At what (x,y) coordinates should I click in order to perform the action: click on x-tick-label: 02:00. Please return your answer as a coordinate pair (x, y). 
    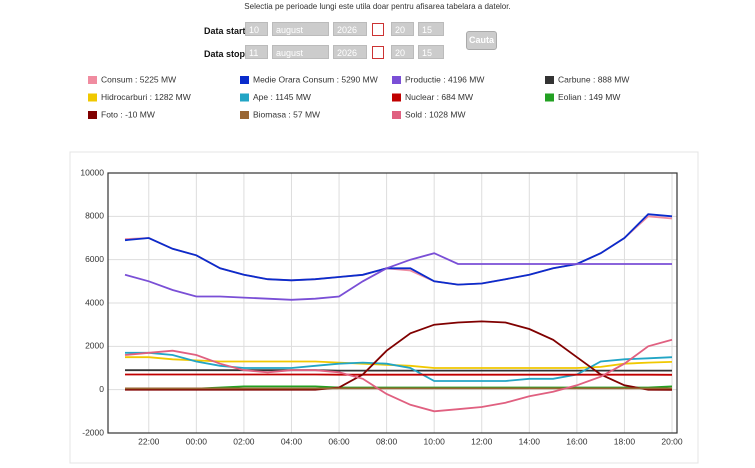
    Looking at the image, I should click on (244, 441).